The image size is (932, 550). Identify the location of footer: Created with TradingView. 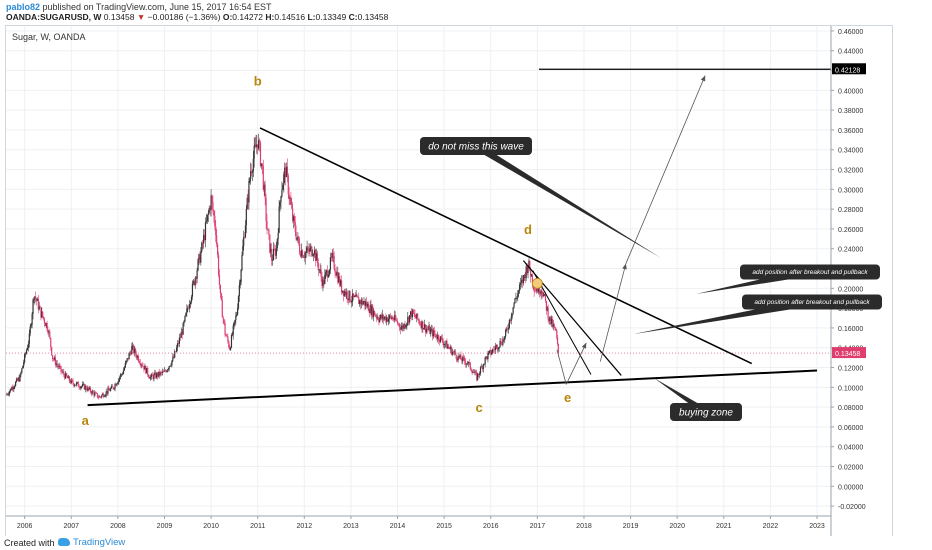
(466, 543).